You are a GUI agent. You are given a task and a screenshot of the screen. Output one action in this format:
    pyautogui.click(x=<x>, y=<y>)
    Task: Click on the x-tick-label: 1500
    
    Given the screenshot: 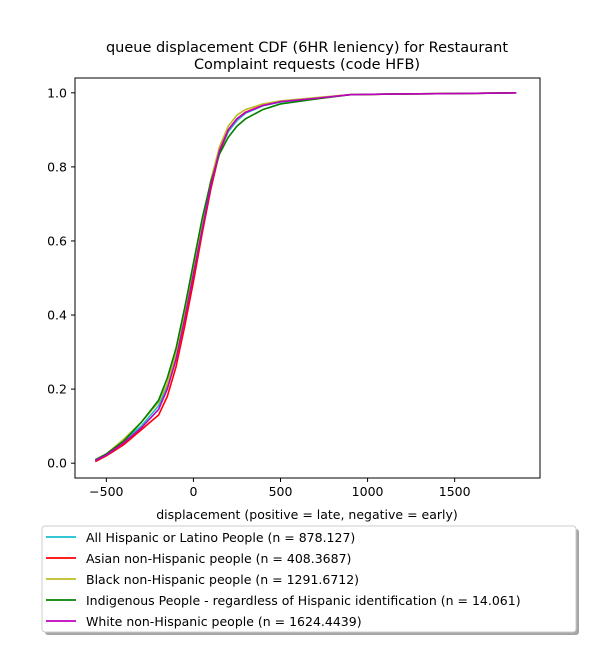 What is the action you would take?
    pyautogui.click(x=455, y=491)
    